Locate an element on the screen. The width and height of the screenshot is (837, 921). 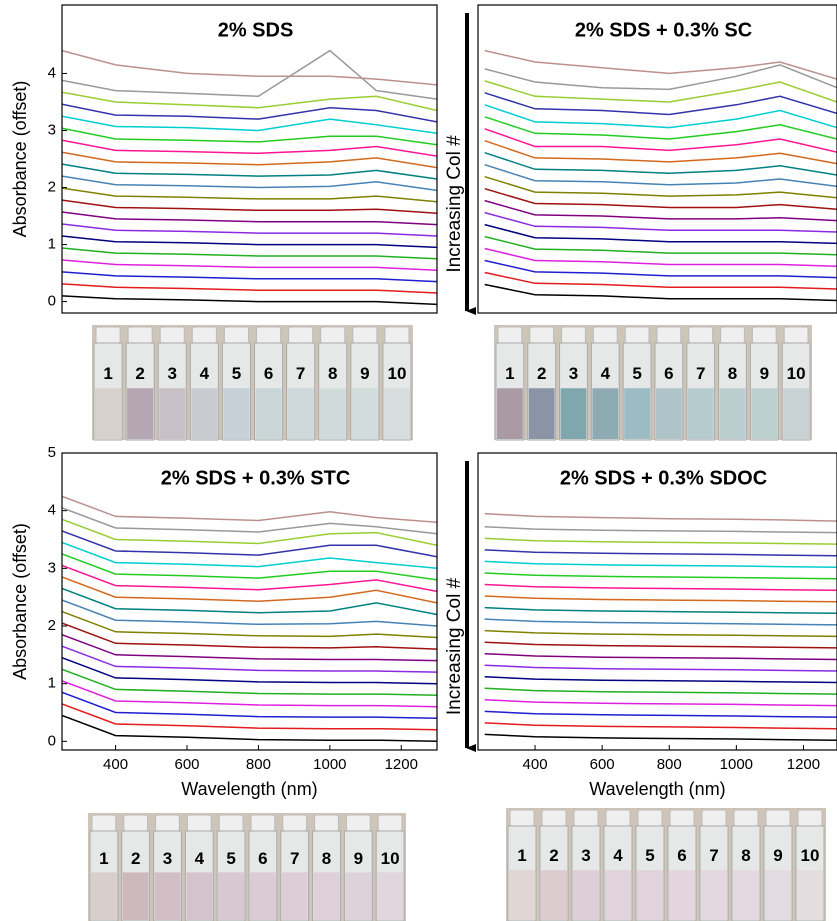
vial-label: 6 is located at coordinates (262, 858).